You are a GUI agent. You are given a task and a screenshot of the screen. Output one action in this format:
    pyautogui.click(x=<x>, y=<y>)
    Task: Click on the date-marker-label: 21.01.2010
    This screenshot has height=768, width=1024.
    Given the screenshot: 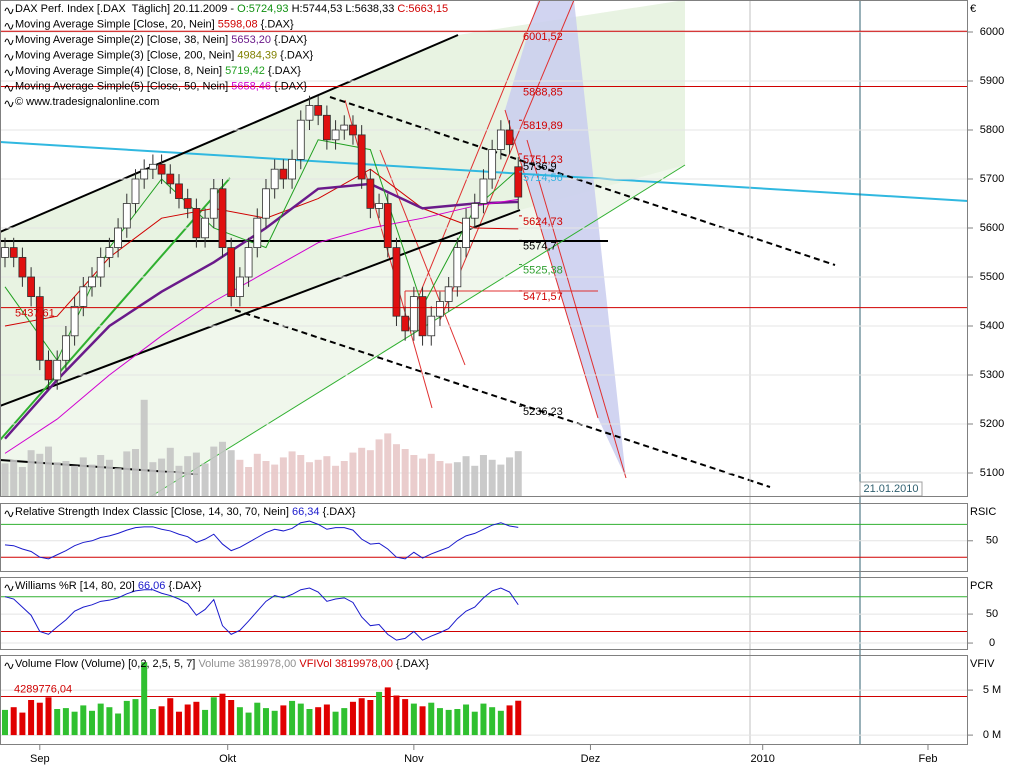 What is the action you would take?
    pyautogui.click(x=890, y=489)
    